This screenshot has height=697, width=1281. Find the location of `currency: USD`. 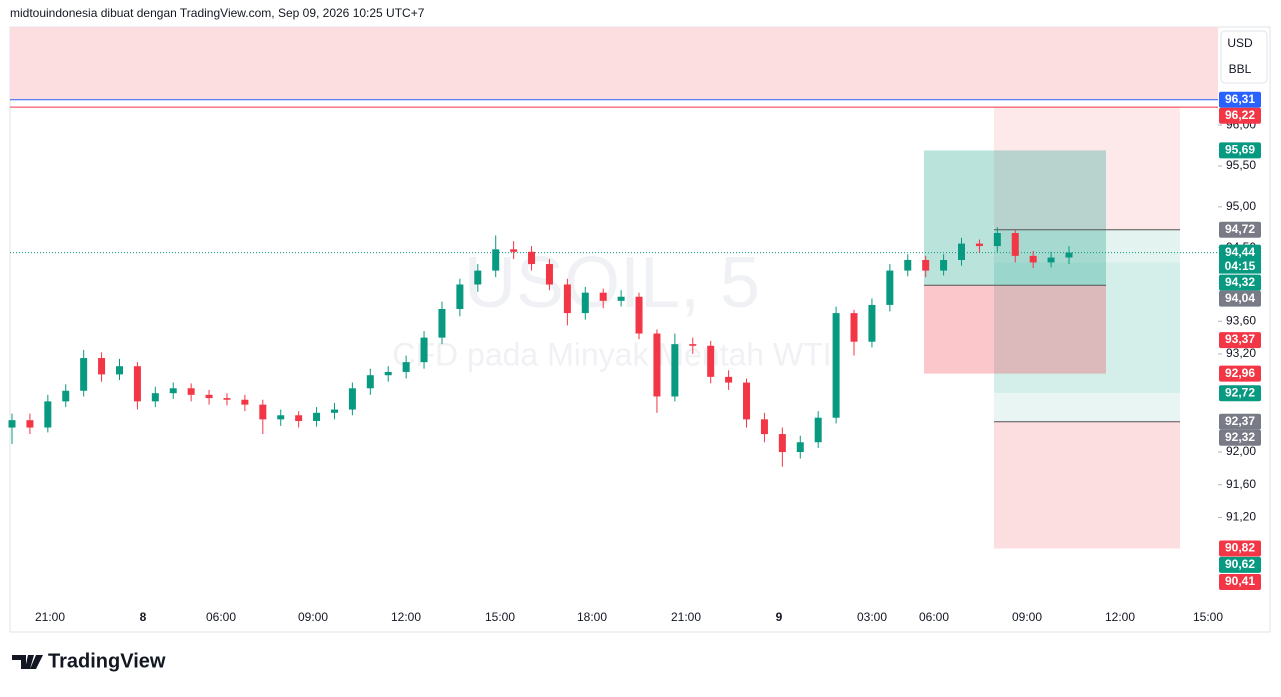

currency: USD is located at coordinates (1240, 43).